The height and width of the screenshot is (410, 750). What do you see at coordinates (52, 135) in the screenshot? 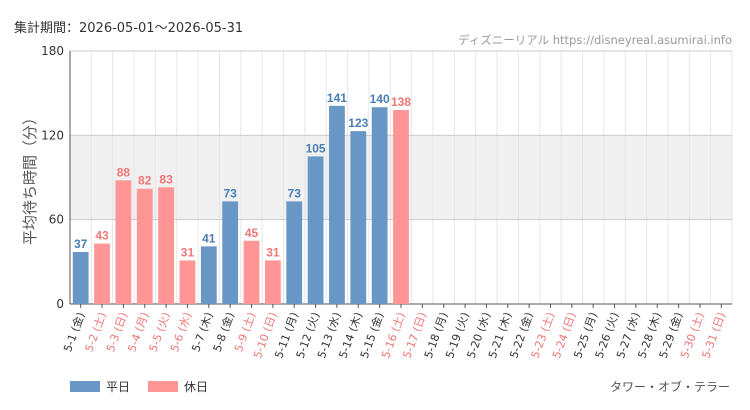
I see `y-tick-label: 120` at bounding box center [52, 135].